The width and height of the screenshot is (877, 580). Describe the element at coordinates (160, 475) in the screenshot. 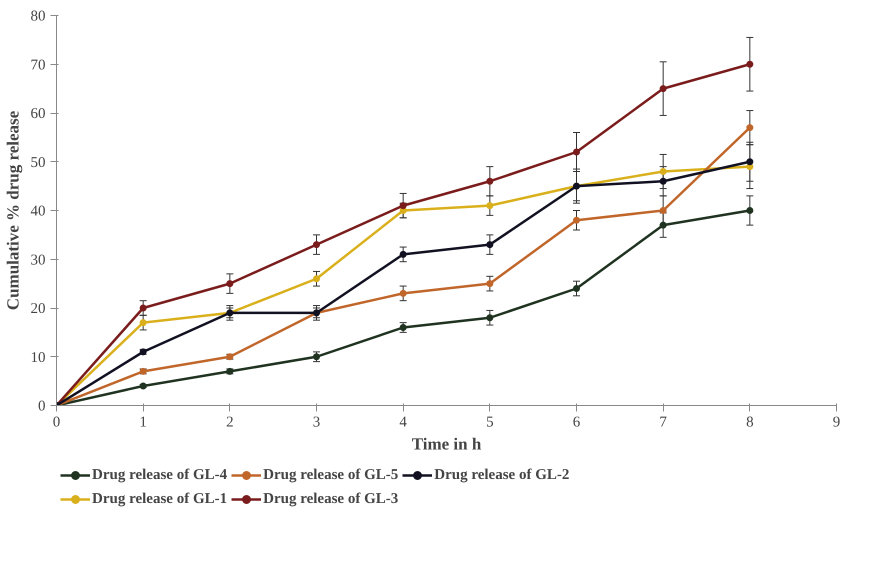

I see `legend-label: Drug release of GL-4` at that location.